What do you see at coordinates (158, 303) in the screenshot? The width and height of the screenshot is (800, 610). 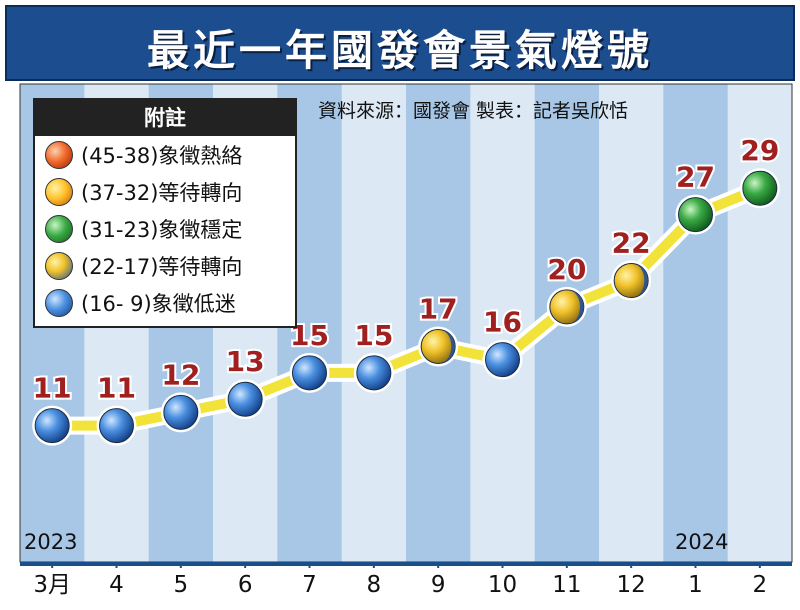 I see `legend-label: (16- 9)象徵低迷` at bounding box center [158, 303].